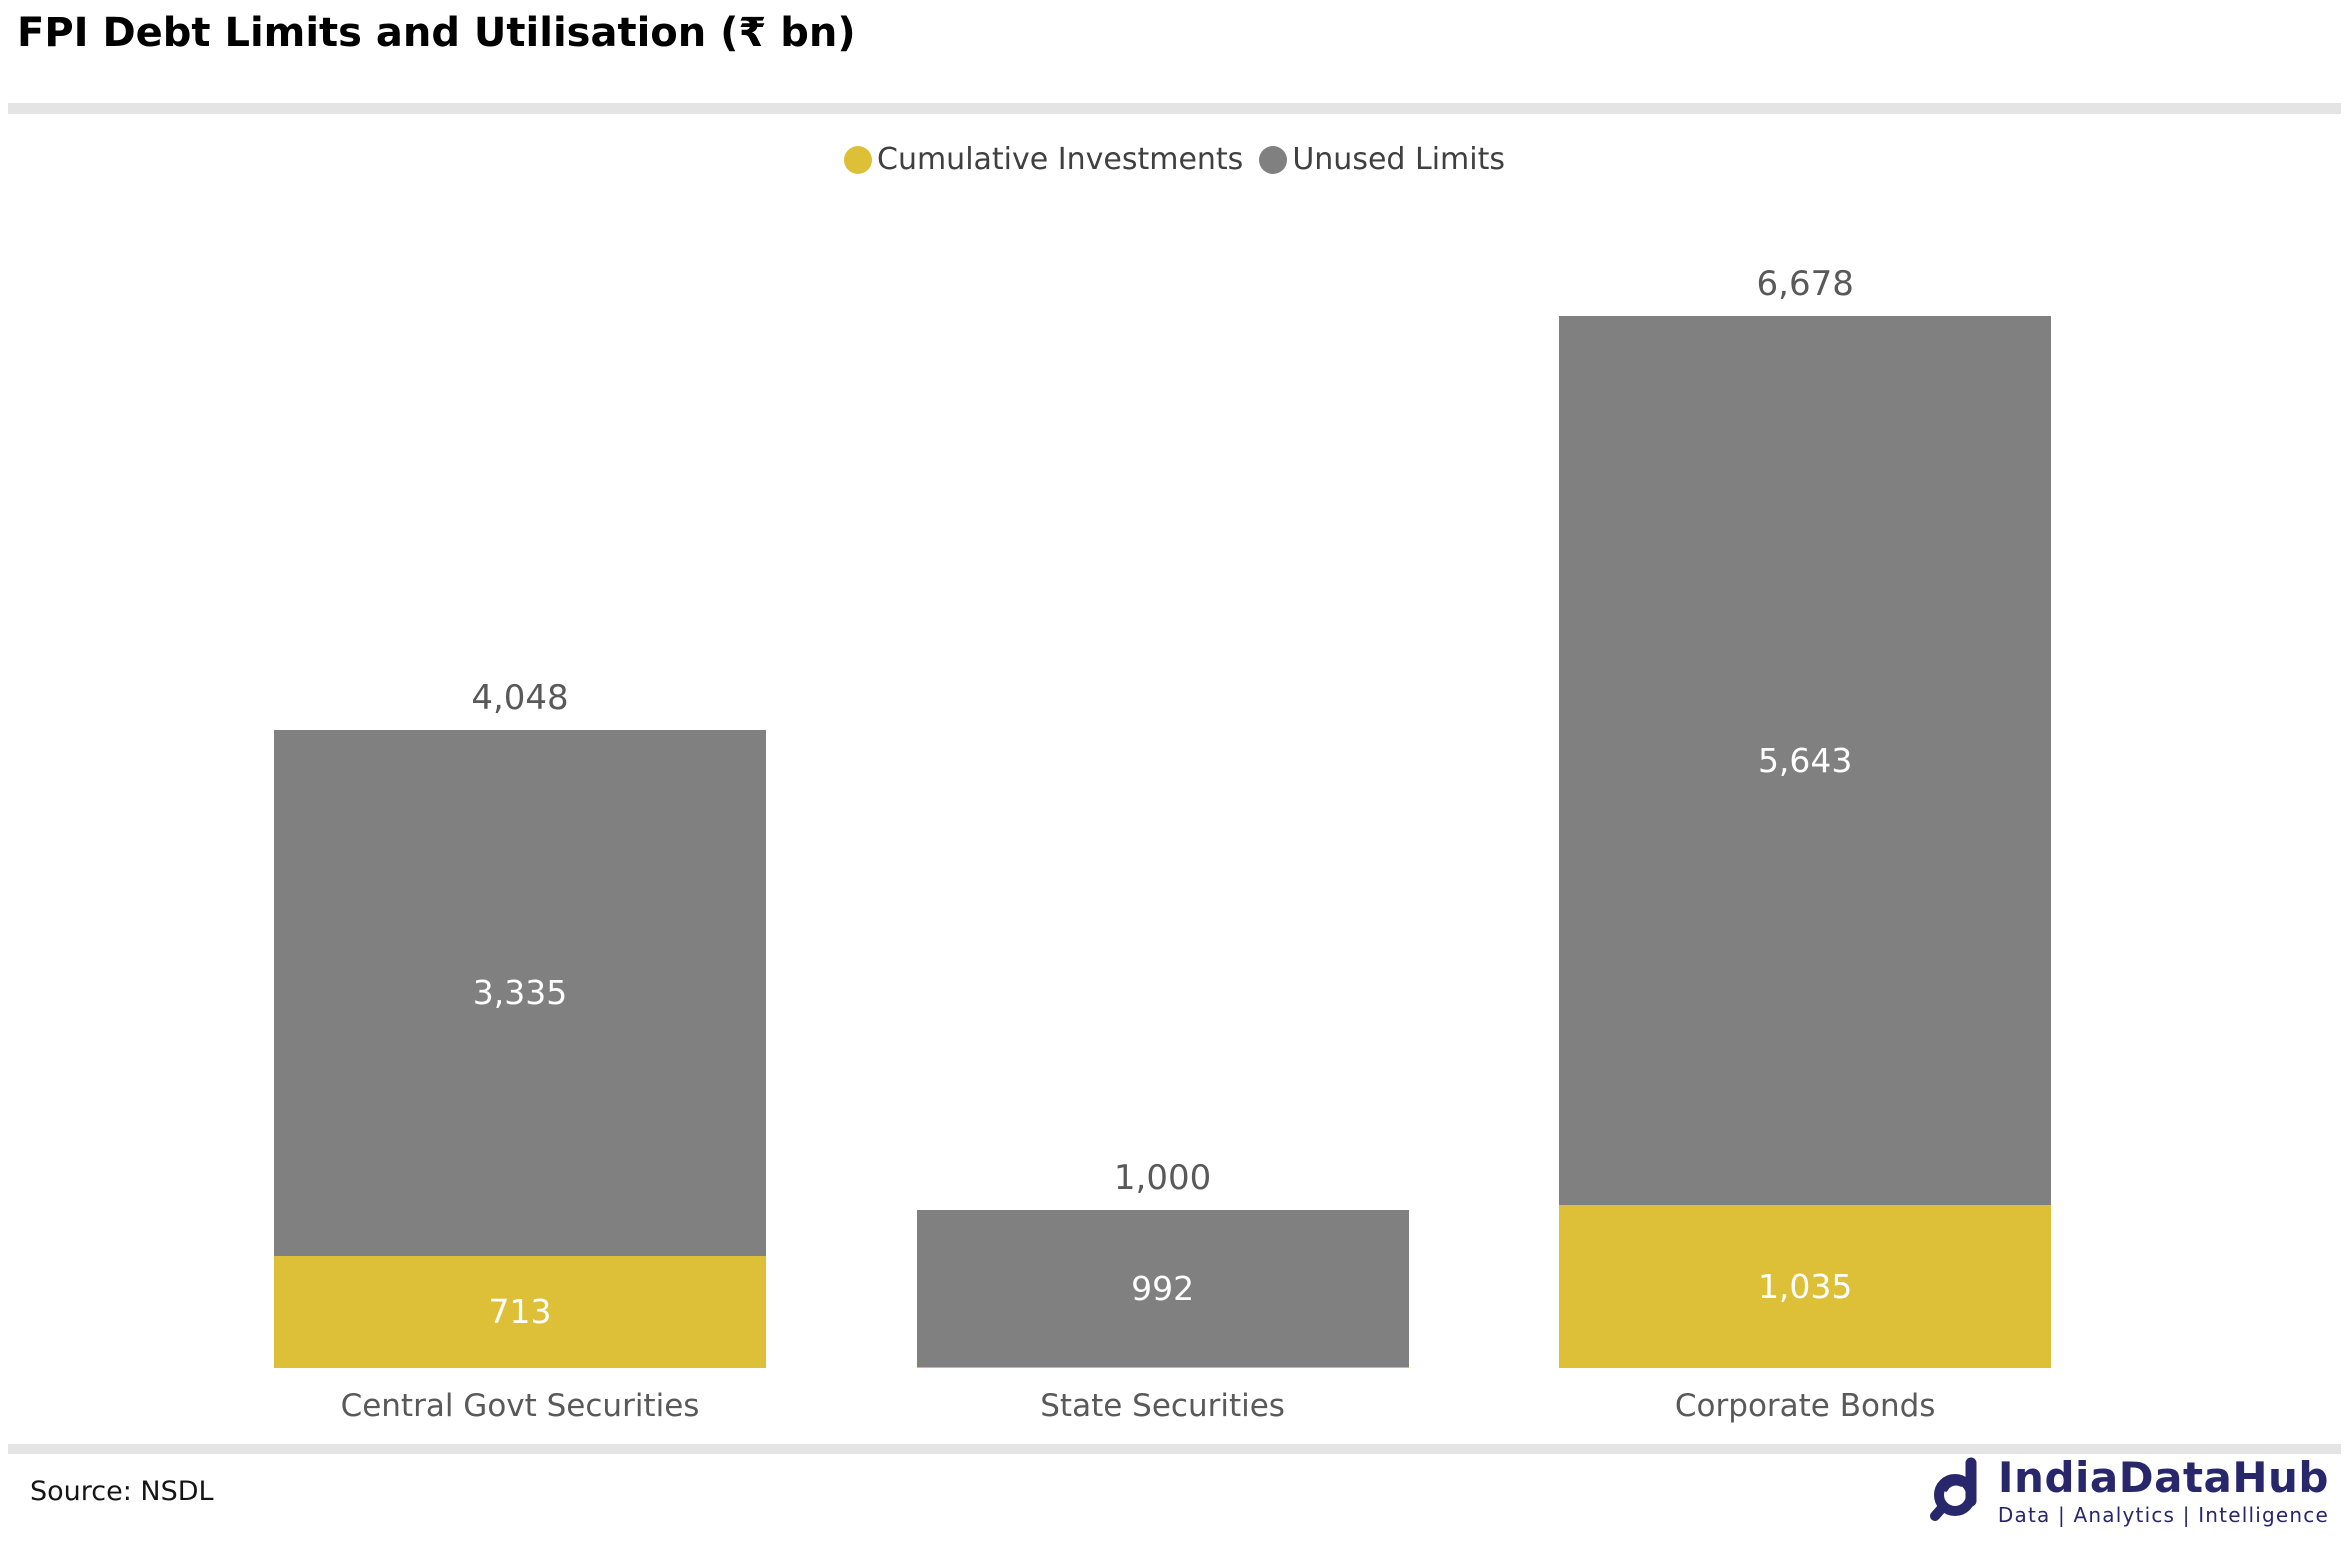 The width and height of the screenshot is (2349, 1561). I want to click on total-value-label: 1,000, so click(1162, 1178).